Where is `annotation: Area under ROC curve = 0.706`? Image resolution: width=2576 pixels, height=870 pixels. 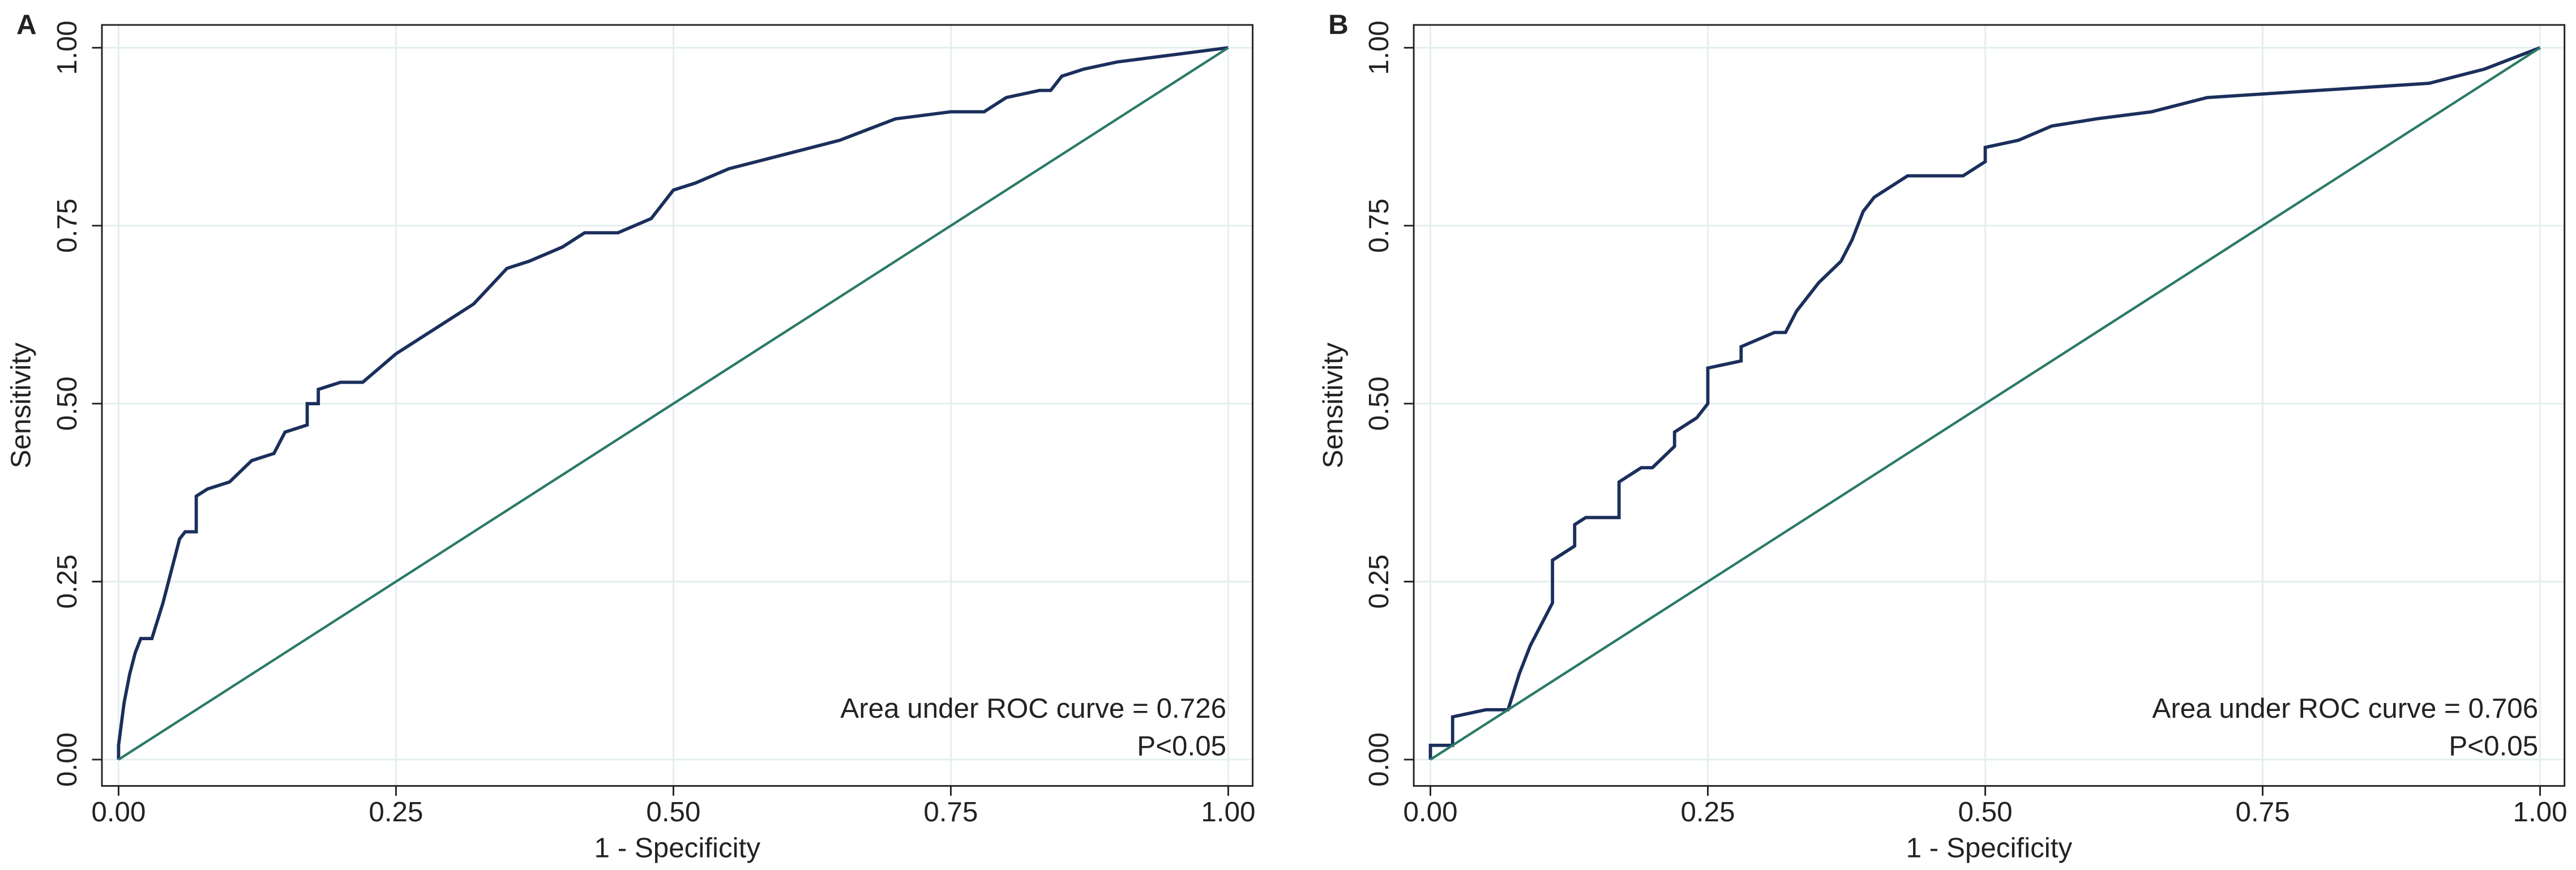
annotation: Area under ROC curve = 0.706 is located at coordinates (2345, 708).